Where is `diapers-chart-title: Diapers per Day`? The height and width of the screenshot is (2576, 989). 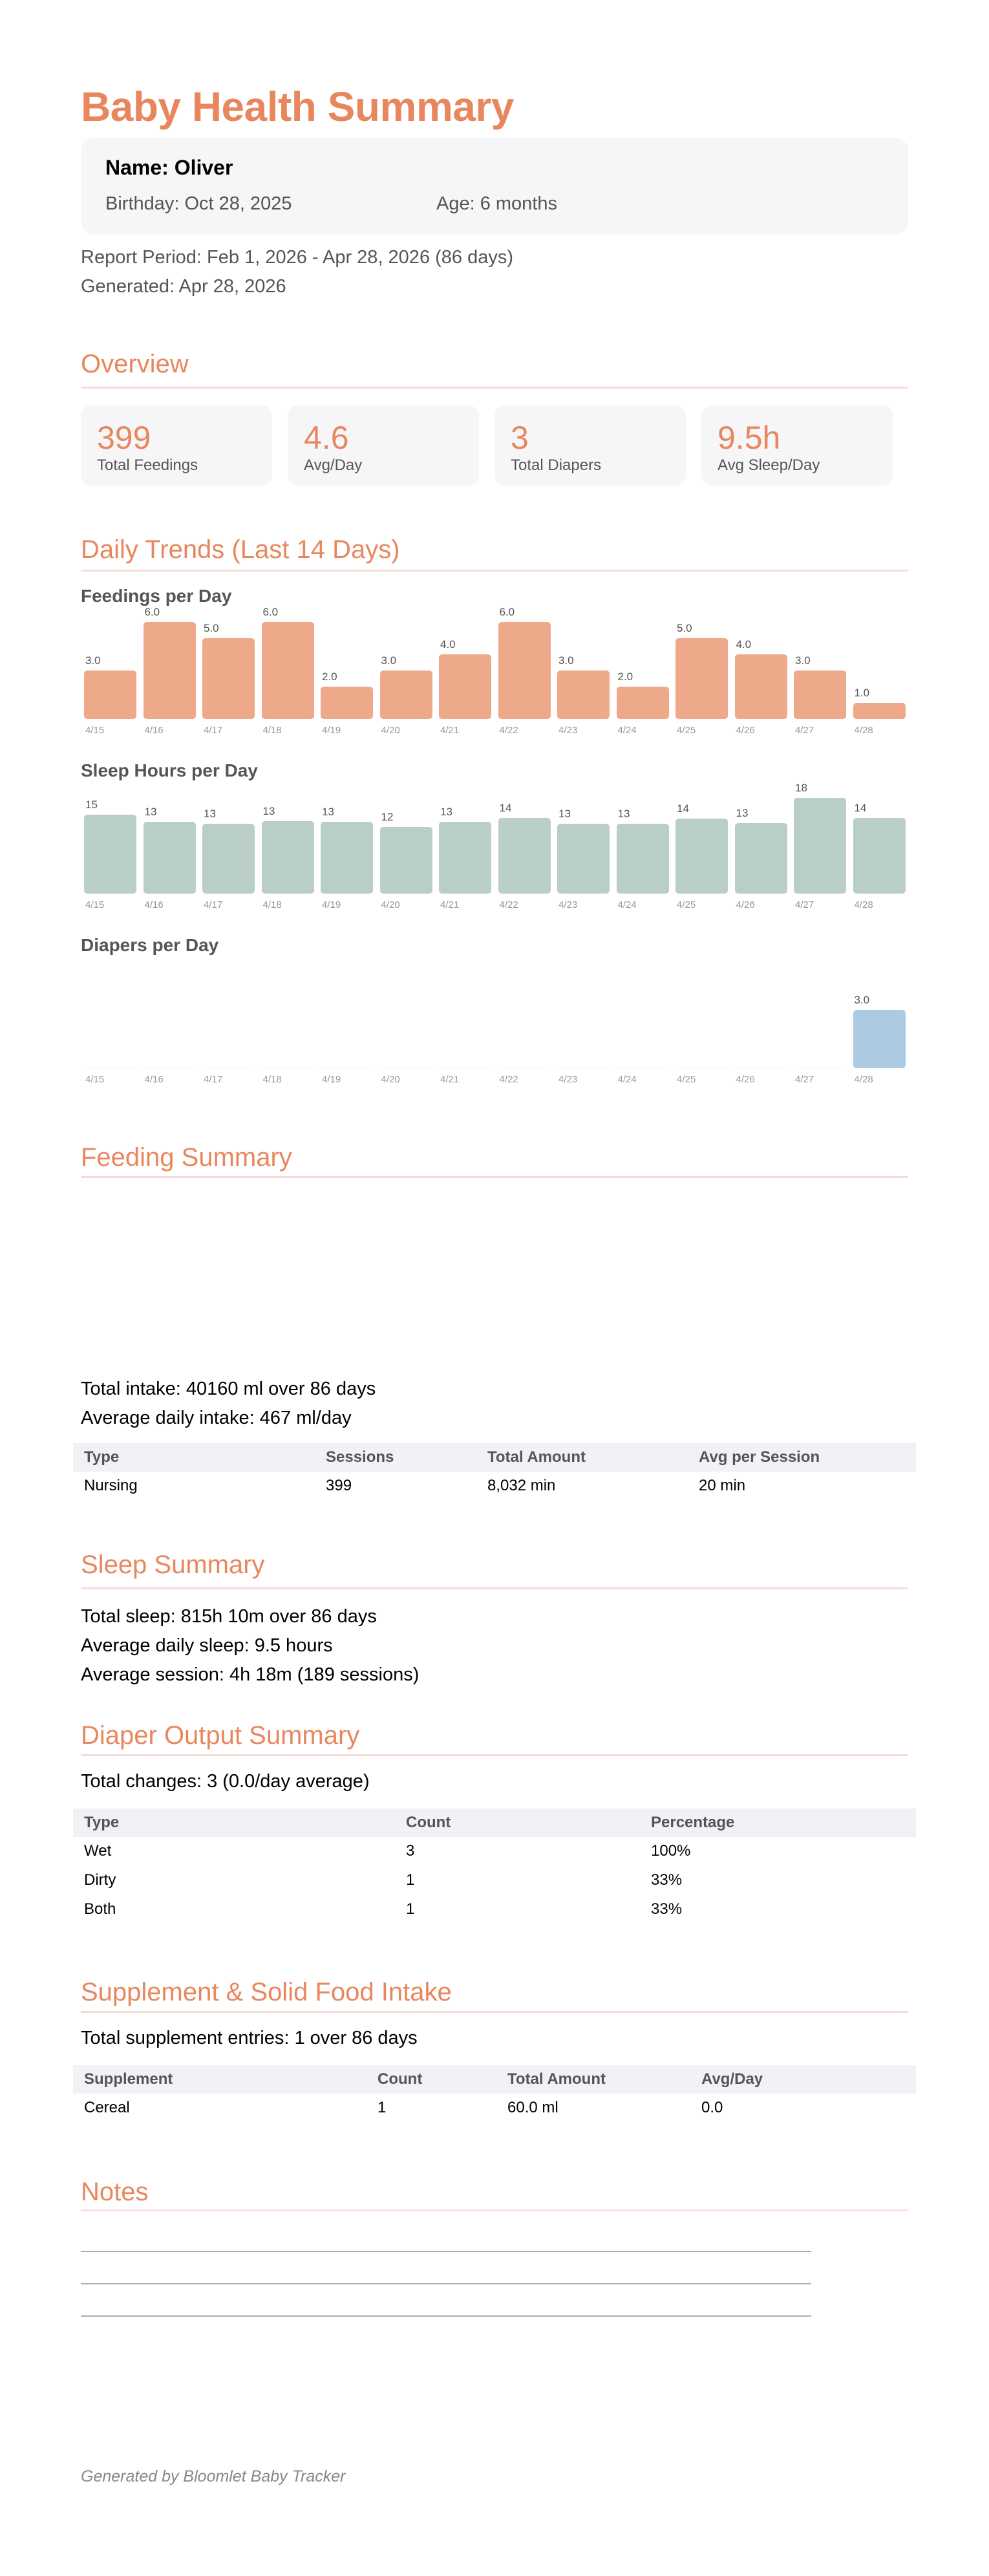 diapers-chart-title: Diapers per Day is located at coordinates (150, 945).